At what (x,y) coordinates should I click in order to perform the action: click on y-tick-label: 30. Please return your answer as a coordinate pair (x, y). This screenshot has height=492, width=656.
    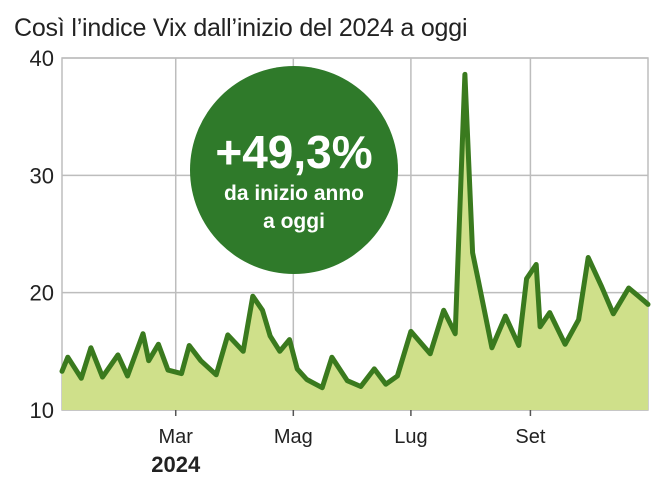
    Looking at the image, I should click on (42, 175).